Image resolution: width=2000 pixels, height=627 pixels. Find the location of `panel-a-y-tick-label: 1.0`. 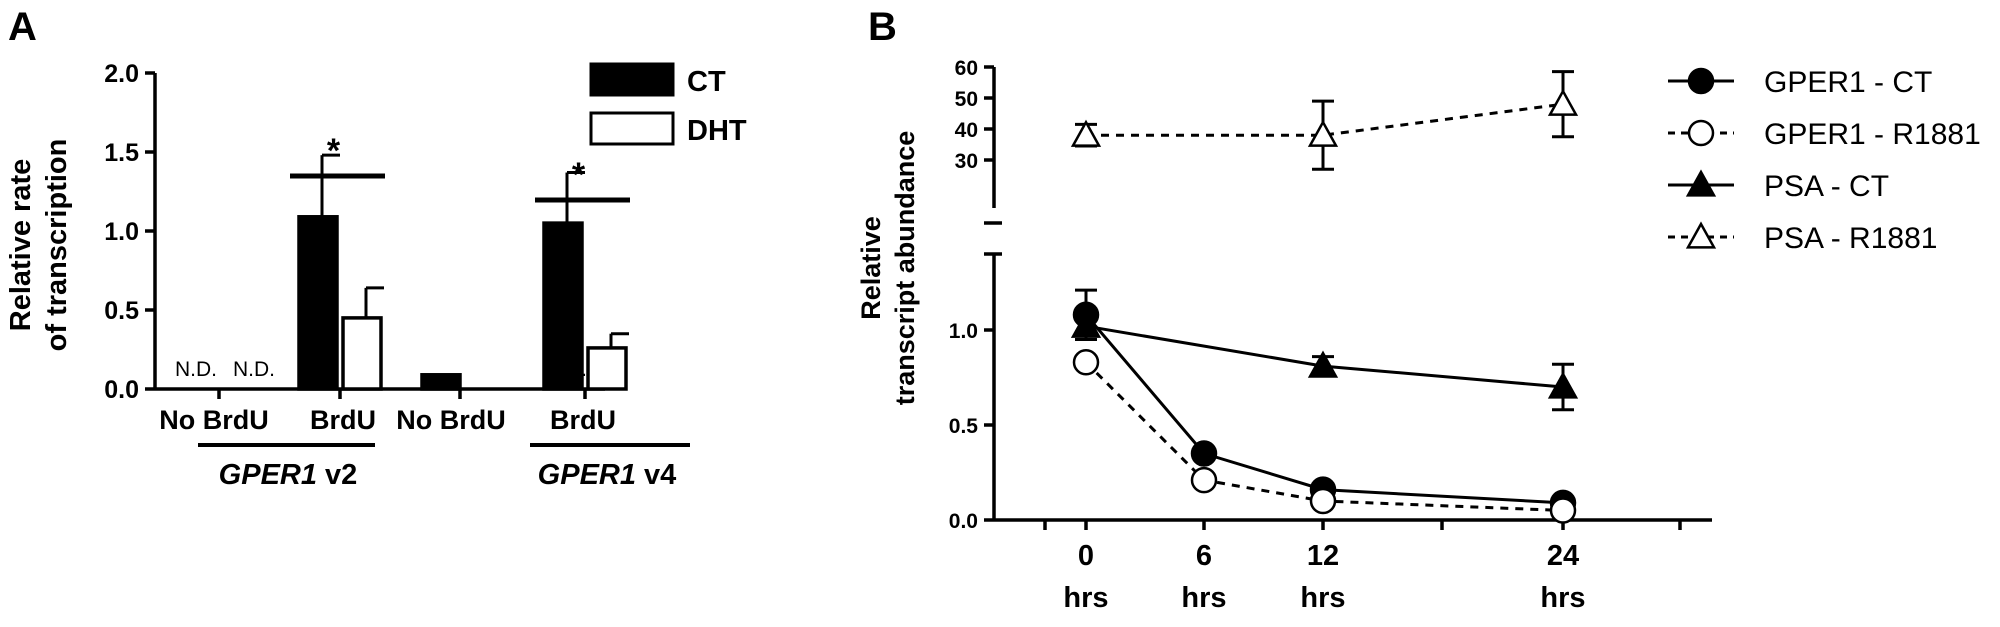

panel-a-y-tick-label: 1.0 is located at coordinates (121, 232).